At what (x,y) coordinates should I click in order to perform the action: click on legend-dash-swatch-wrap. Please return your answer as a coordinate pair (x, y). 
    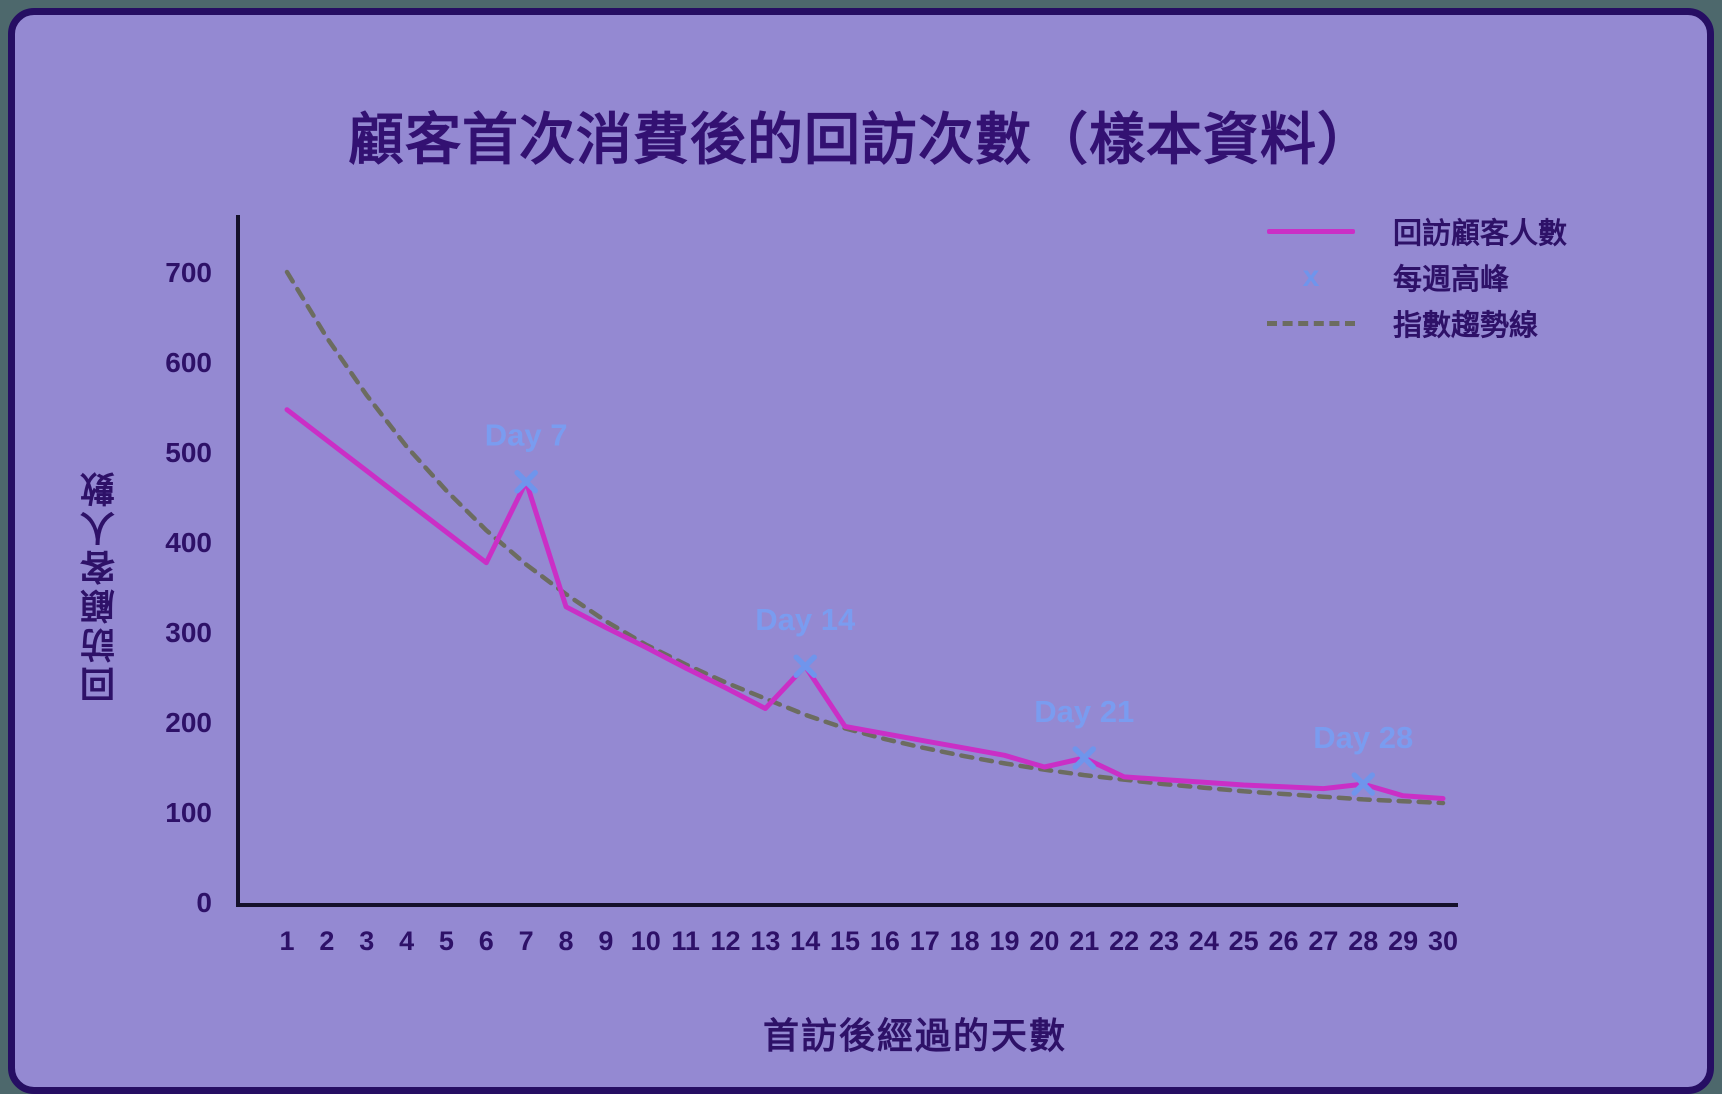
    Looking at the image, I should click on (1311, 323).